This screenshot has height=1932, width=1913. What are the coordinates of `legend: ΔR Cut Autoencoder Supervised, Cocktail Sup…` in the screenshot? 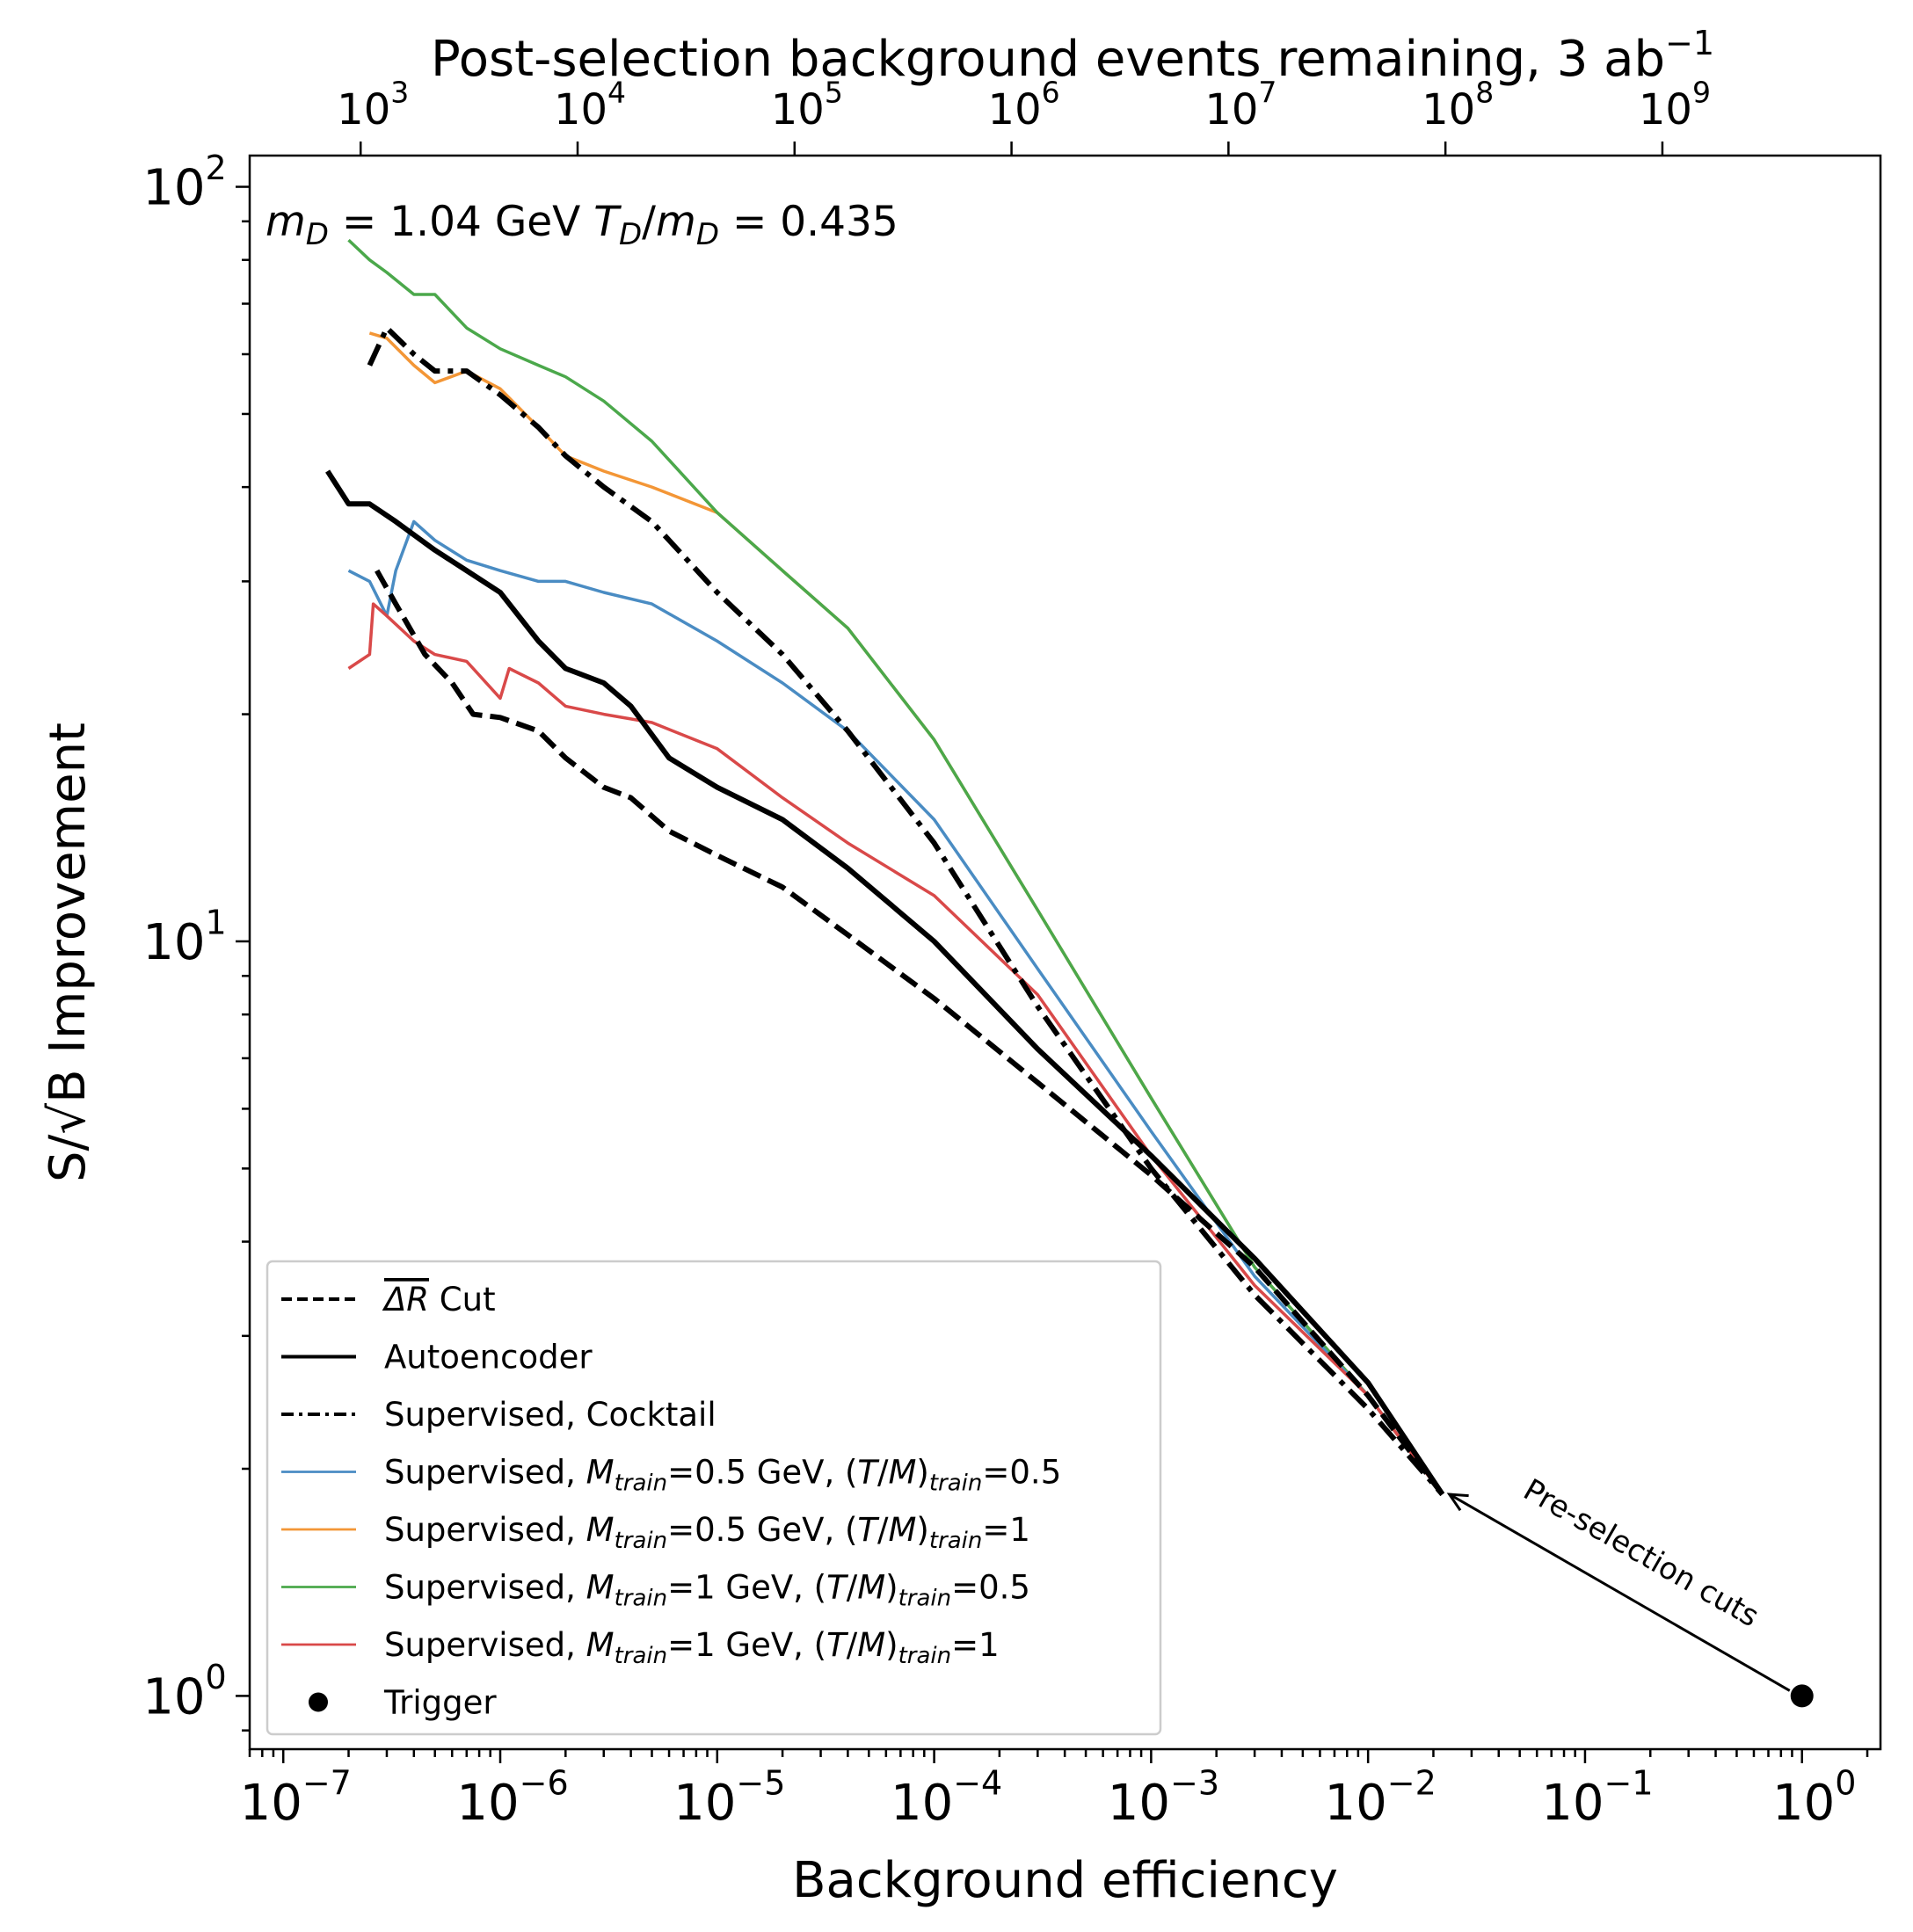 It's located at (713, 1498).